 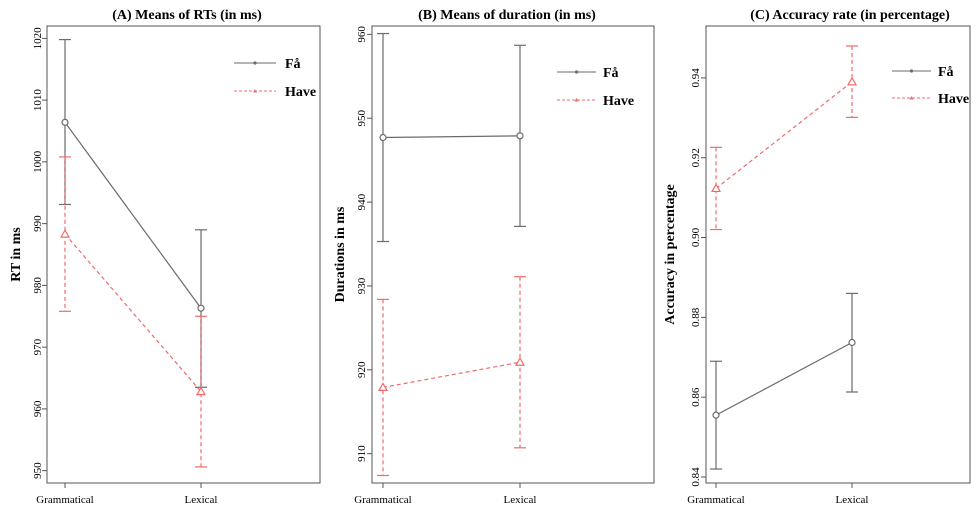 I want to click on y-tick-label: 0.88, so click(x=696, y=317).